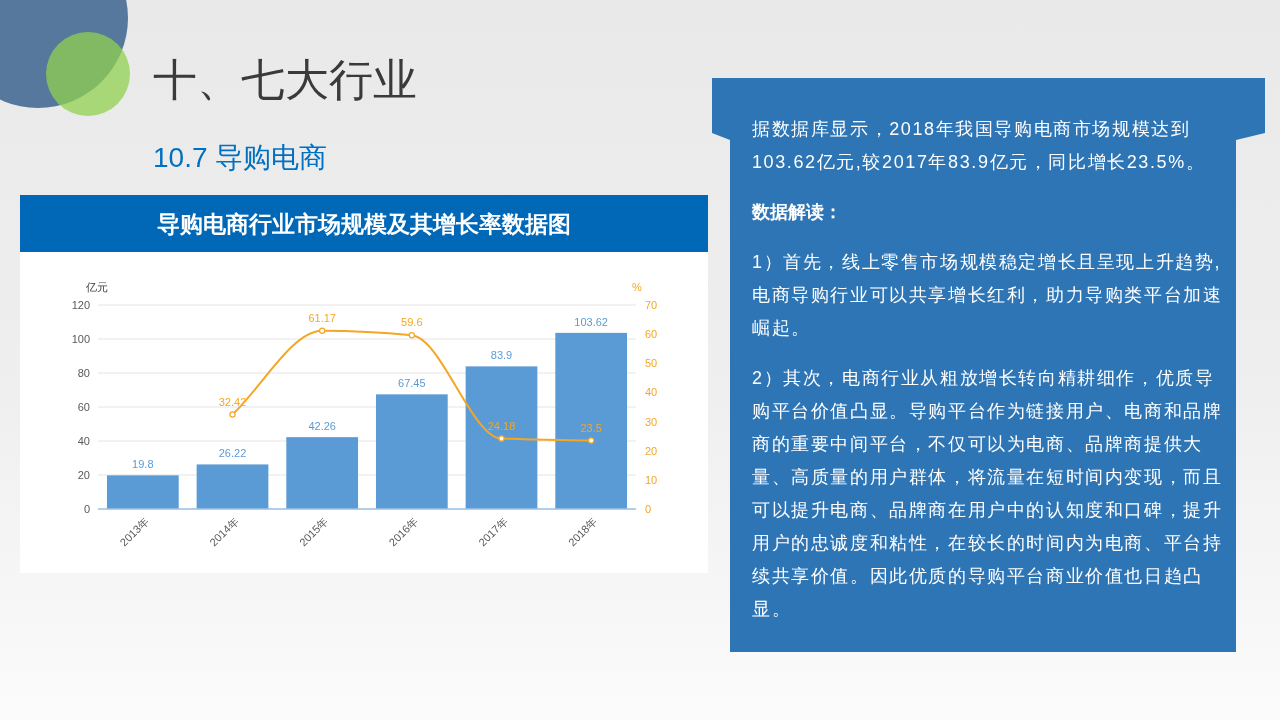 The height and width of the screenshot is (720, 1280). Describe the element at coordinates (988, 295) in the screenshot. I see `text: 1）首先，线上零售市场规模稳定增长且呈现上升趋势,电商导购行业可以共享增长红利，助力导购类平台加速崛起。` at that location.